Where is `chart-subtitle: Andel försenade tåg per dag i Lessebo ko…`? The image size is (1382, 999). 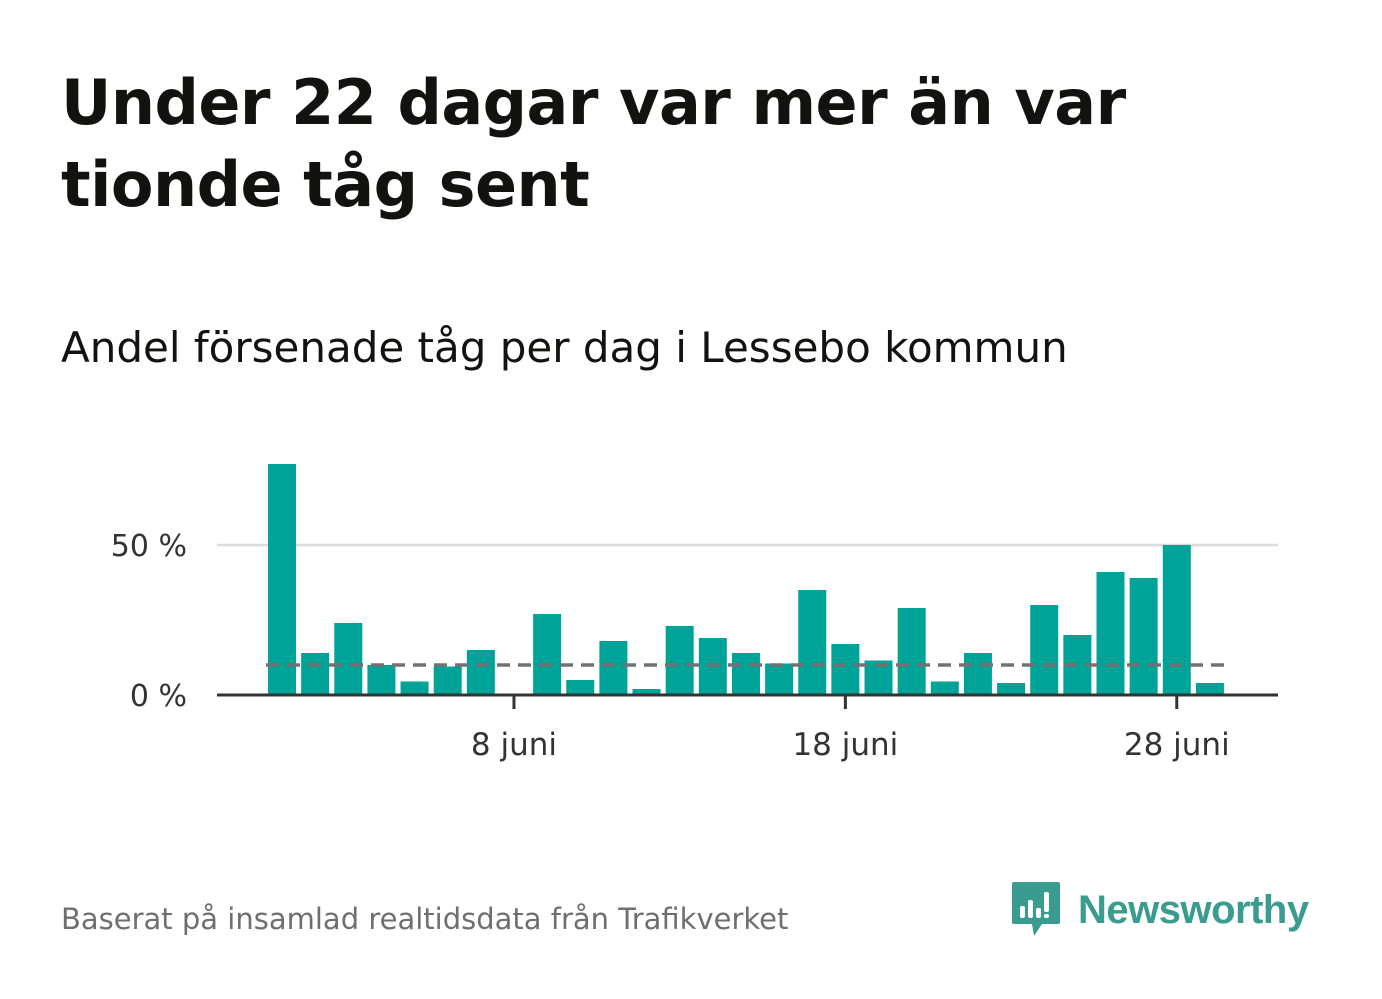
chart-subtitle: Andel försenade tåg per dag i Lessebo ko… is located at coordinates (564, 347).